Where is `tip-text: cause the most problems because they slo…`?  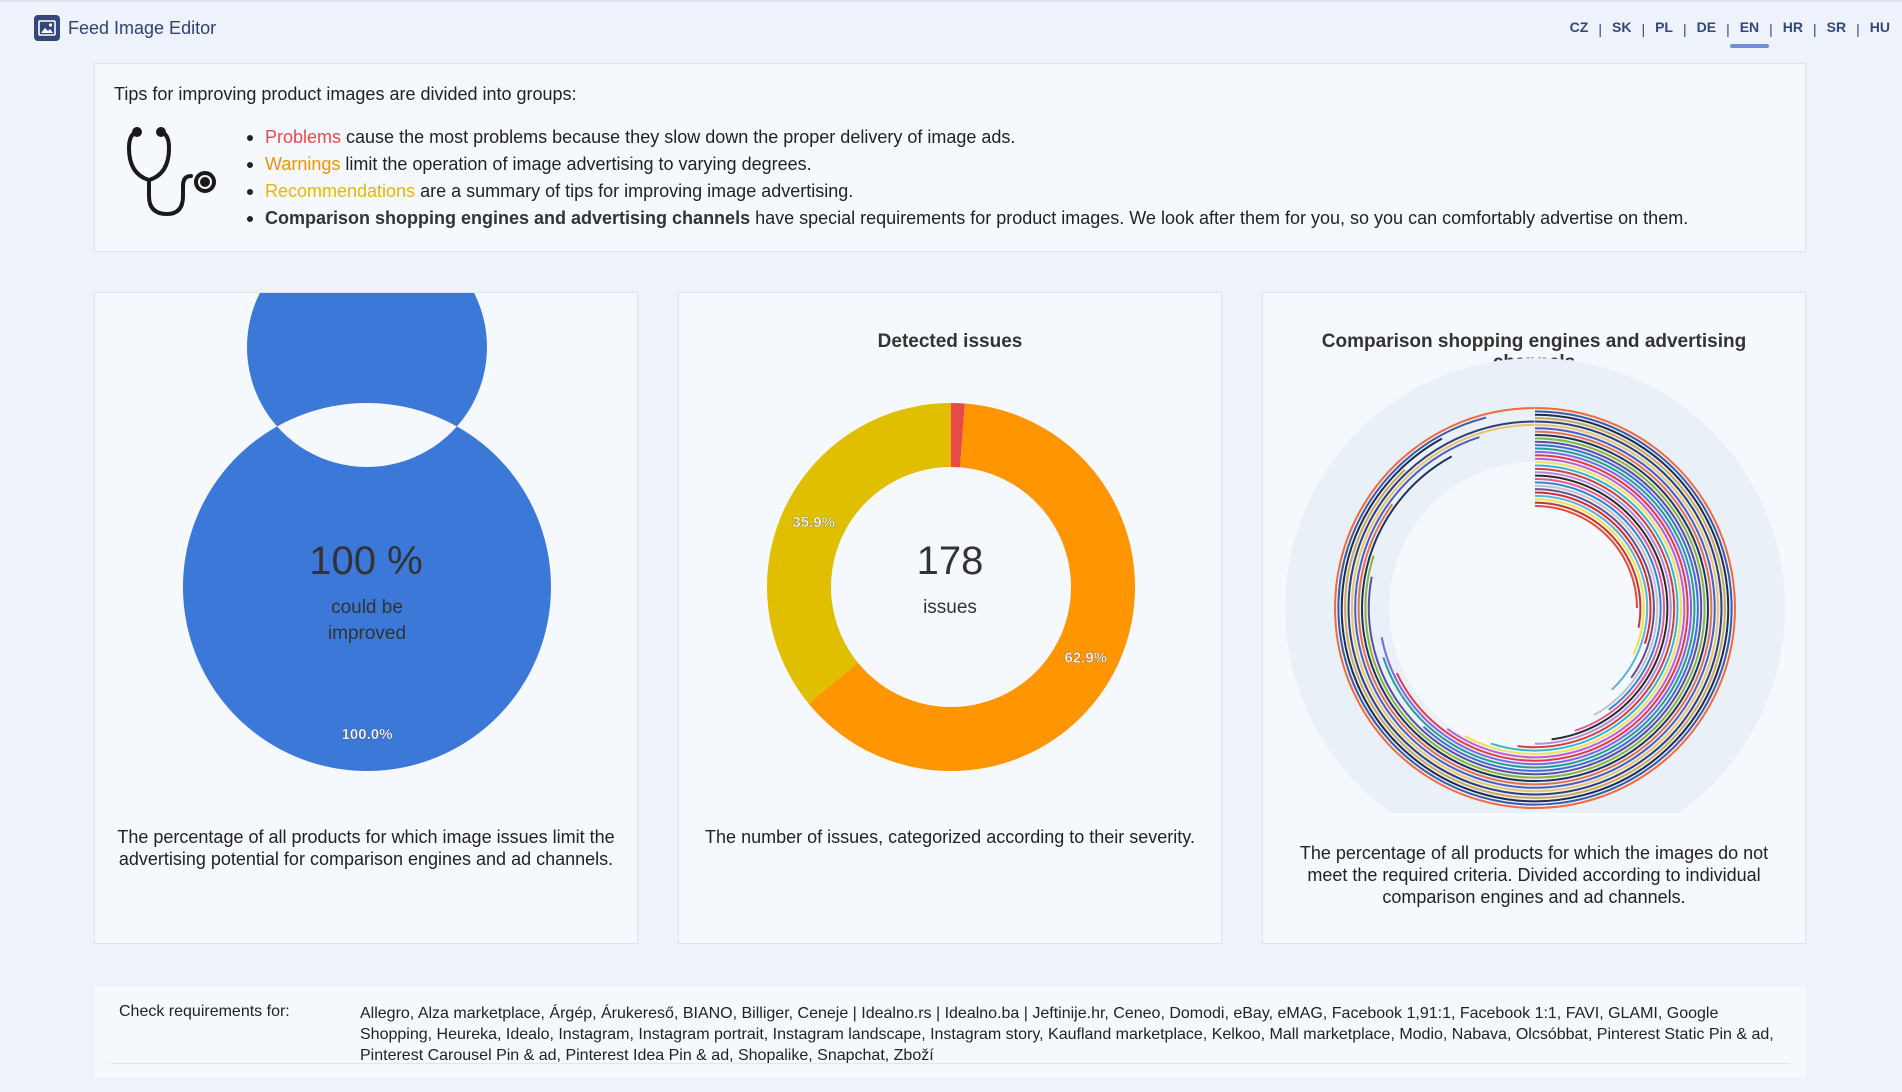 tip-text: cause the most problems because they slo… is located at coordinates (678, 137).